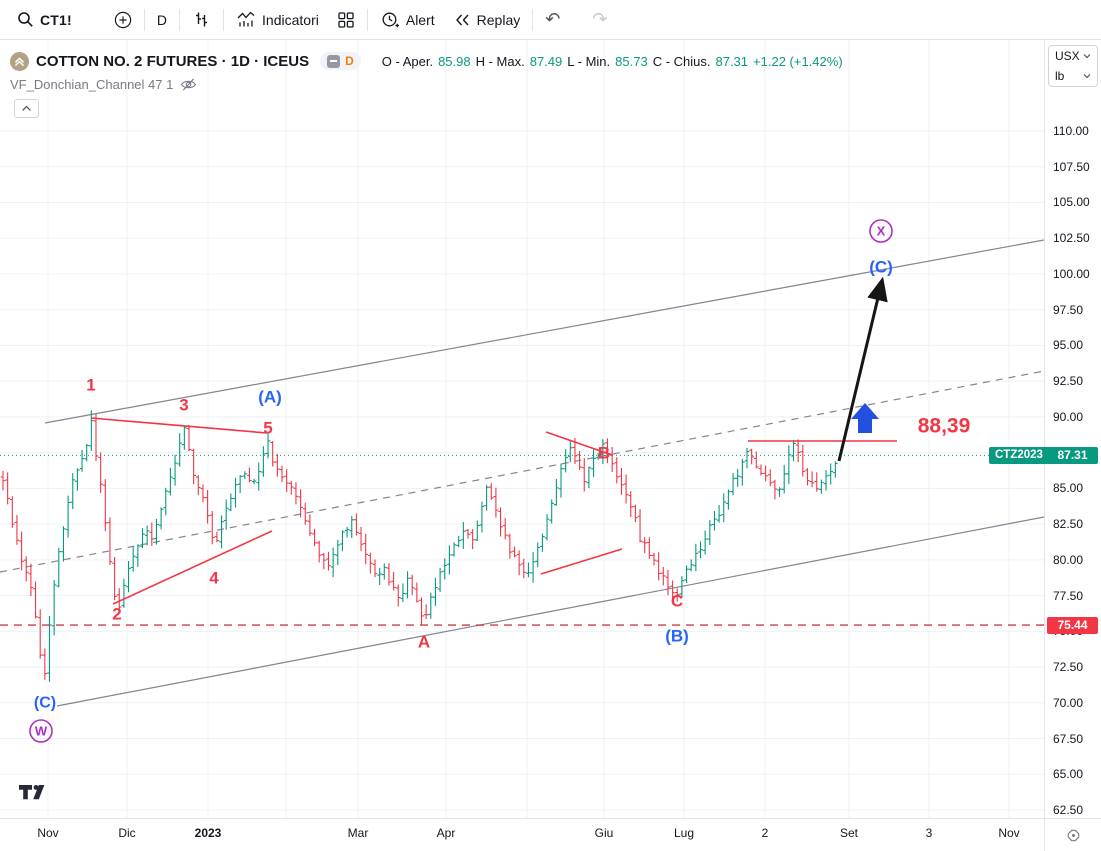 The width and height of the screenshot is (1101, 851). Describe the element at coordinates (33, 797) in the screenshot. I see `tradingview-logo` at that location.